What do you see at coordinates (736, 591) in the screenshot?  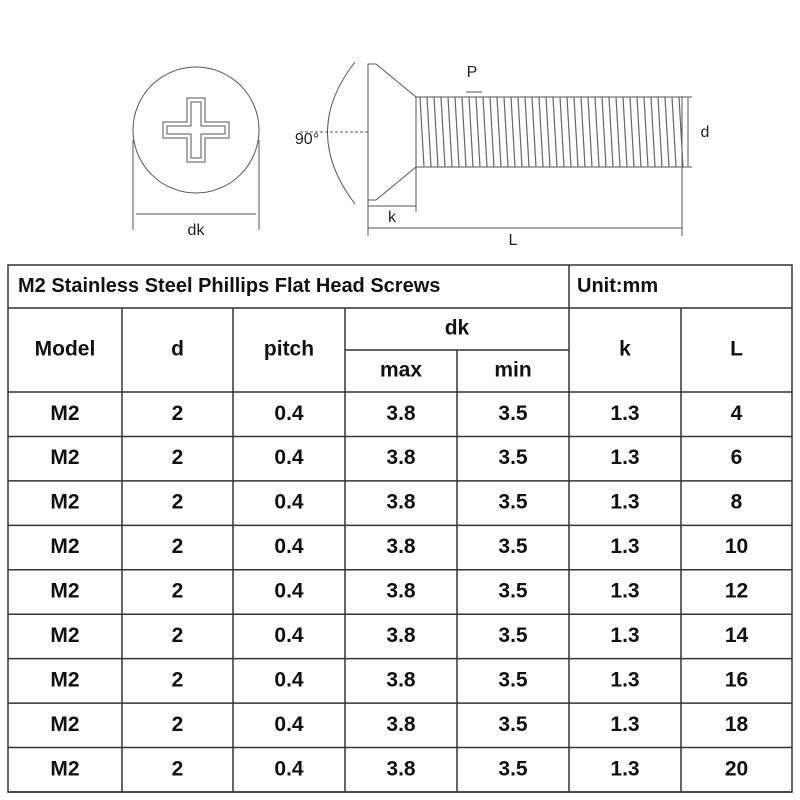 I see `table-cell: 12` at bounding box center [736, 591].